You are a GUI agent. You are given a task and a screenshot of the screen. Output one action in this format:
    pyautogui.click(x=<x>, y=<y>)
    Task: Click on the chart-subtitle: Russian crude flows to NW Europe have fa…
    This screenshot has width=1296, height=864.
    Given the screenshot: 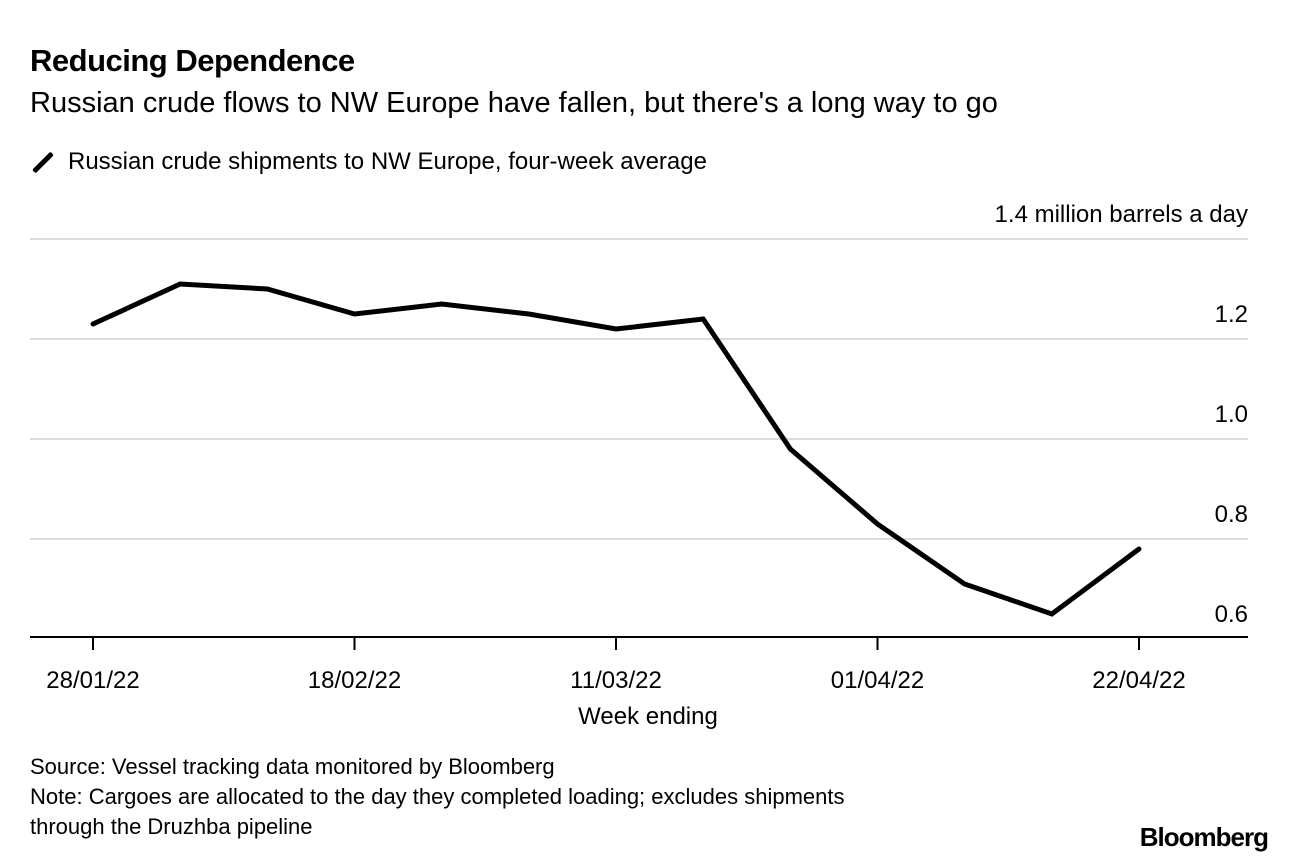 What is the action you would take?
    pyautogui.click(x=514, y=103)
    